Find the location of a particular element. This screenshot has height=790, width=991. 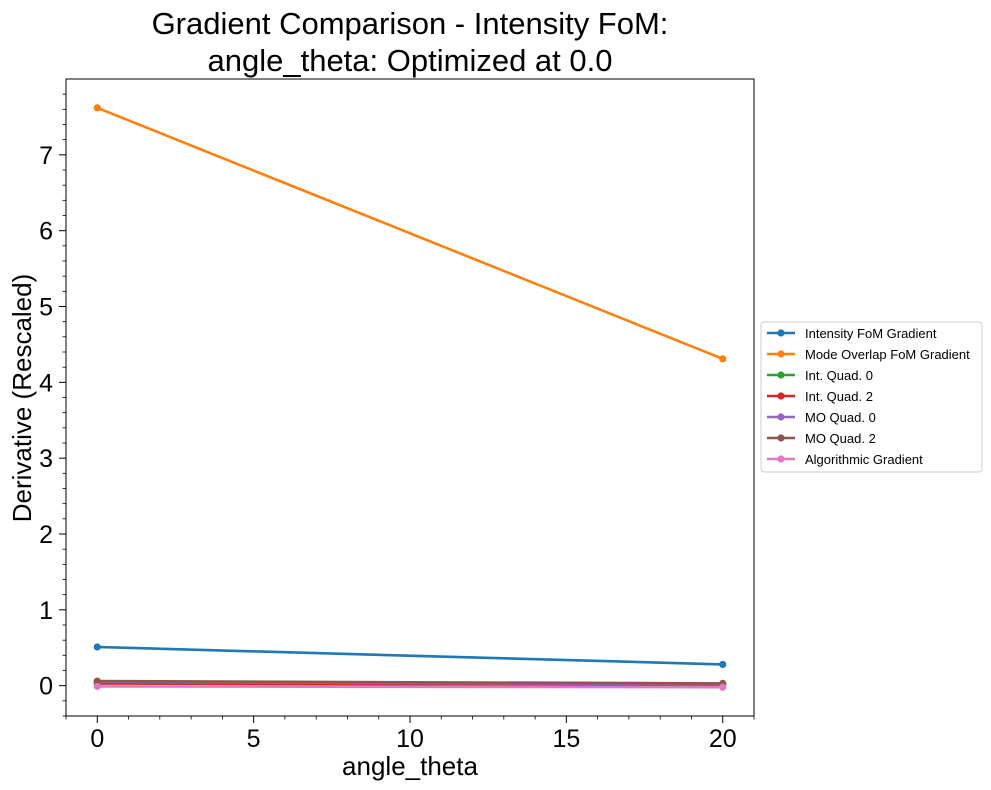

x-axis: 0 5 10 15 20 is located at coordinates (410, 734).